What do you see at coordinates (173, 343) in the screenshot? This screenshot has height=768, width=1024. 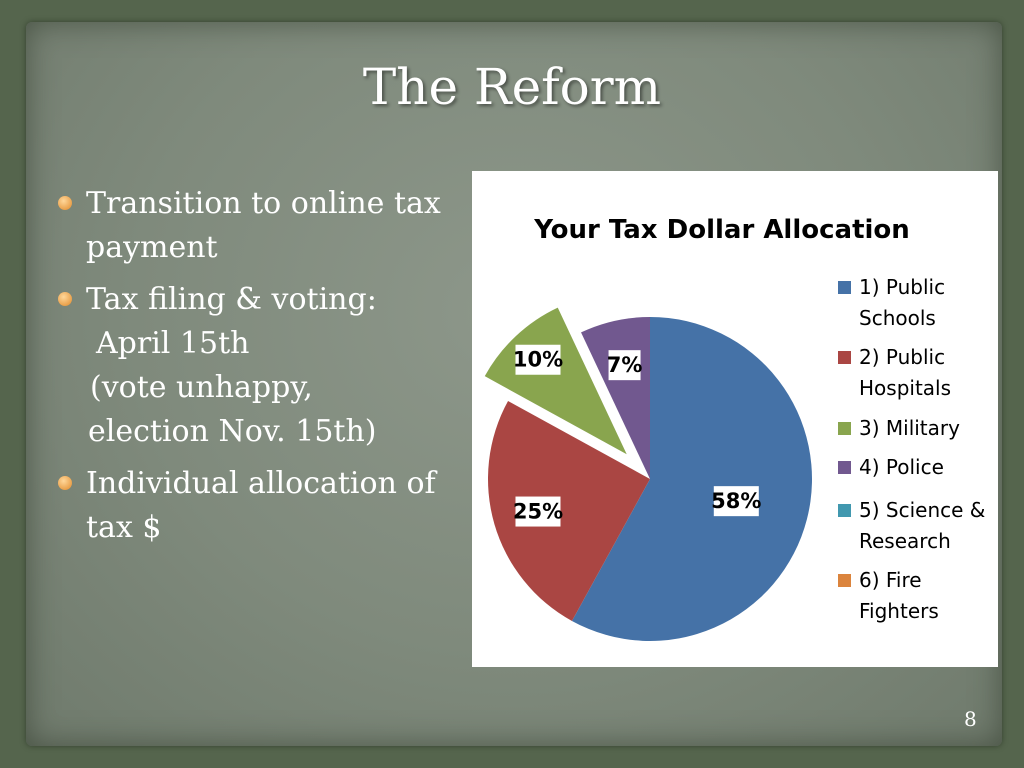 I see `bullet-line: April 15th` at bounding box center [173, 343].